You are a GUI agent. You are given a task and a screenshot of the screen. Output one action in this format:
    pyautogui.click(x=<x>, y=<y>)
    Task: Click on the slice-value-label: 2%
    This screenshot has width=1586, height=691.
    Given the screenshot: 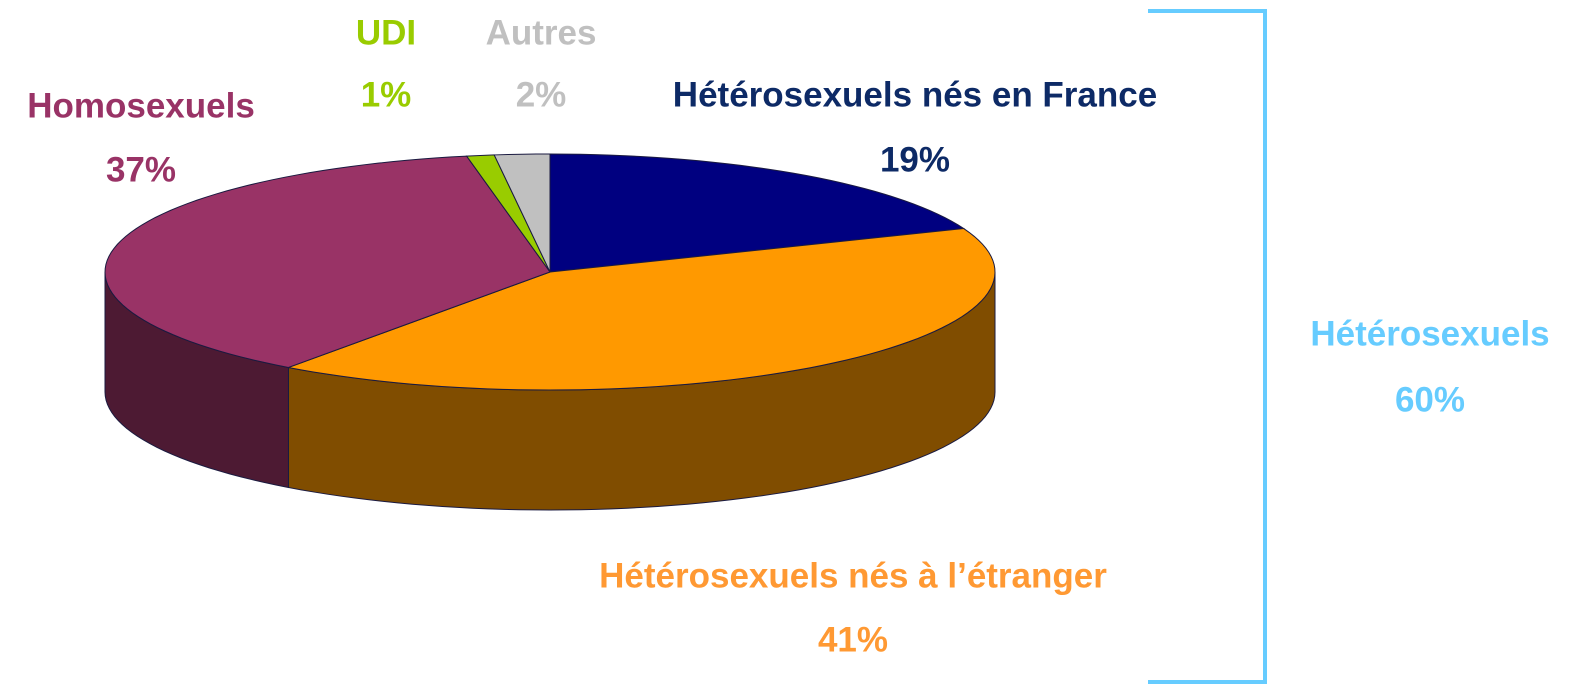 What is the action you would take?
    pyautogui.click(x=541, y=94)
    